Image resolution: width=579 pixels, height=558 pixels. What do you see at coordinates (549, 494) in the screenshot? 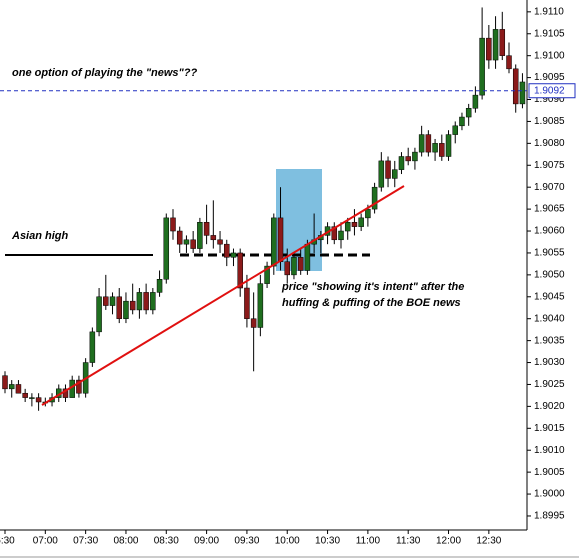
I see `y-tick-label: 1.9000` at bounding box center [549, 494].